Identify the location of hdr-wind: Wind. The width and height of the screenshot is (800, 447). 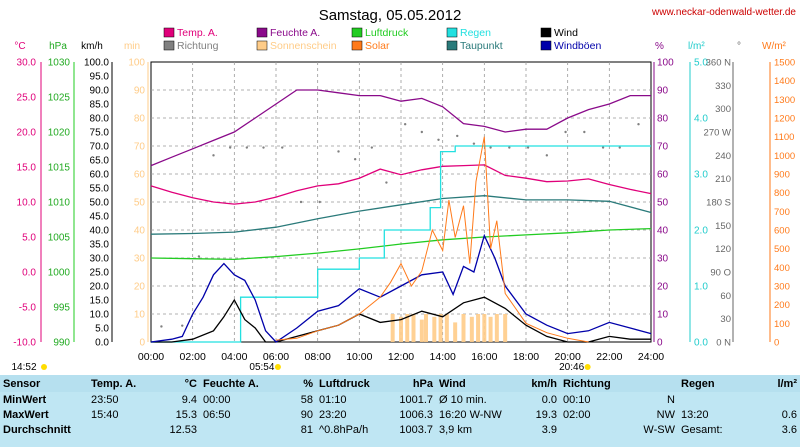
(477, 383).